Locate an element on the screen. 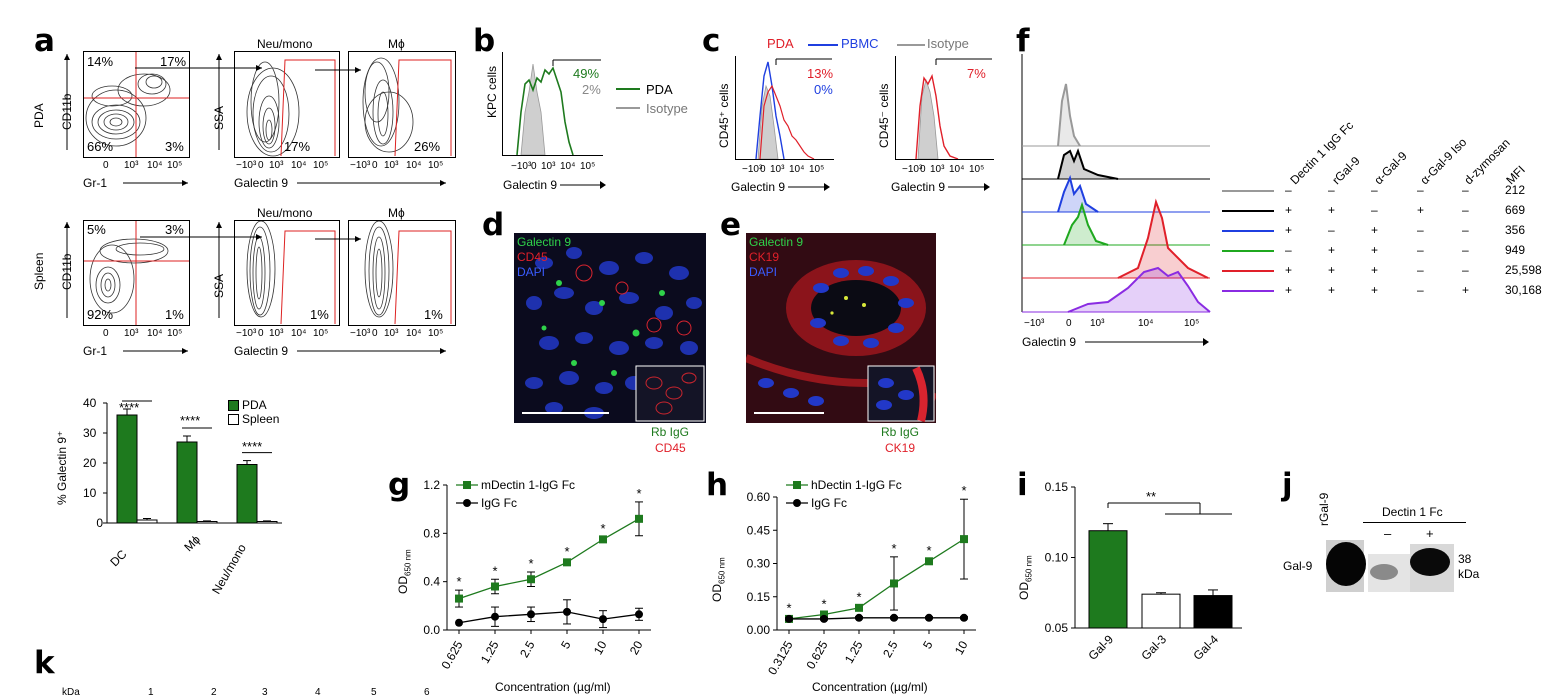 This screenshot has width=1555, height=698. panel-g-svg-sig-0: * is located at coordinates (458, 581).